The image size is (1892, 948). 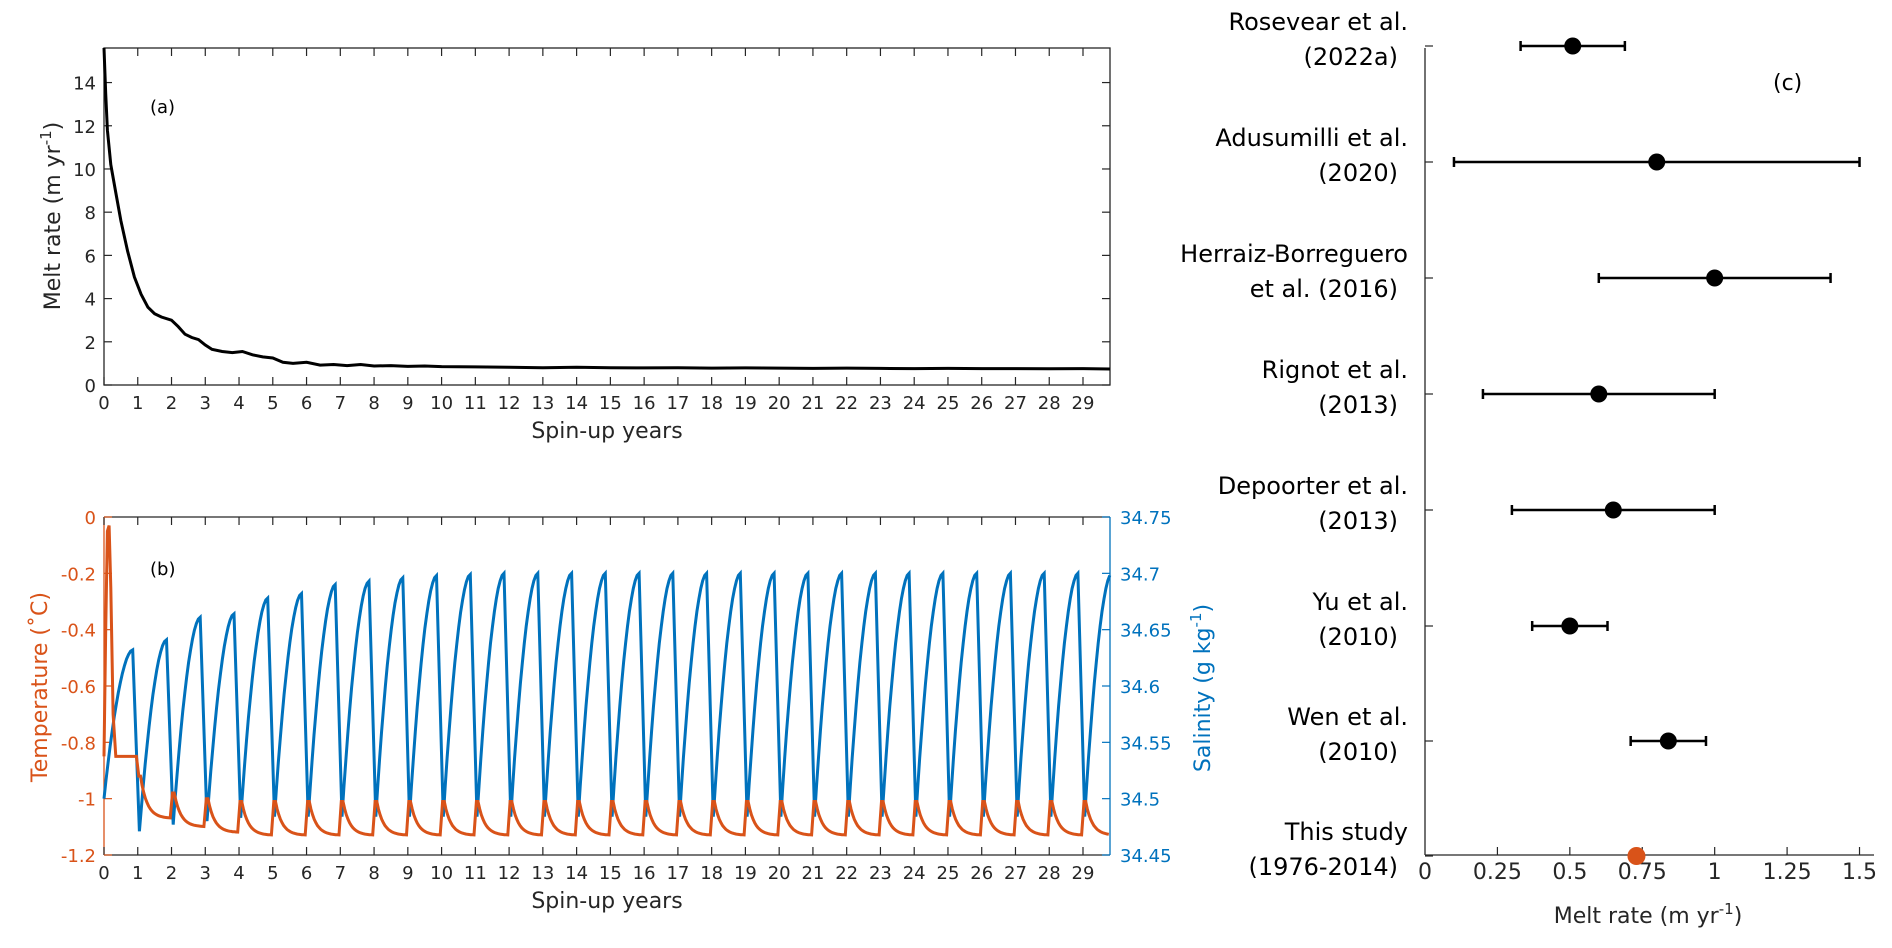 I want to click on panel-b-right-y-ticks: 34.75 34.7 34.65 34.6 34.55 34.5 34.45, so click(x=1137, y=687).